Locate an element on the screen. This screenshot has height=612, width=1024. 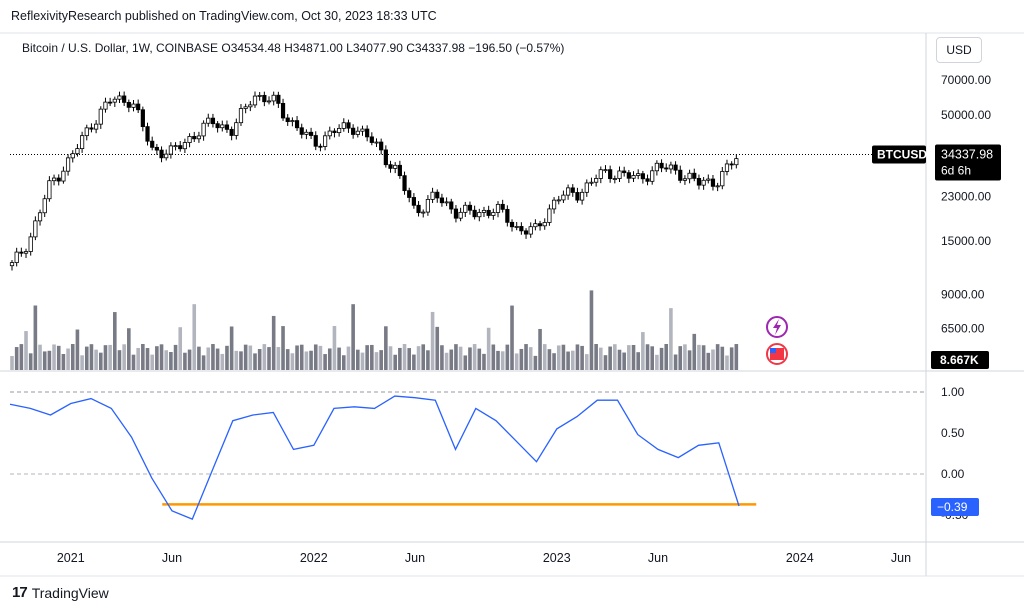
footer-brand: 17 TradingView is located at coordinates (60, 592).